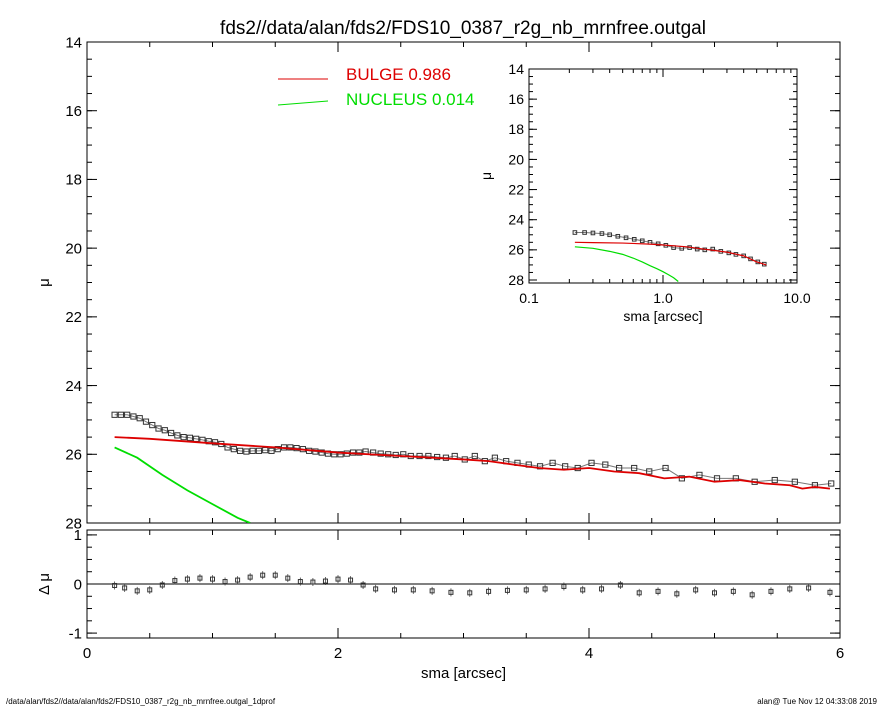  Describe the element at coordinates (516, 220) in the screenshot. I see `y-tick-label: 24` at that location.